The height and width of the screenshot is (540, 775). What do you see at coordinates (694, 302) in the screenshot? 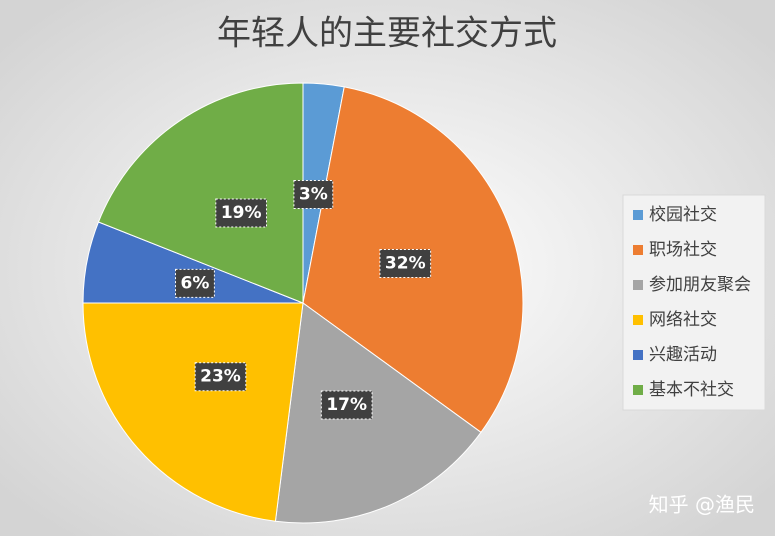
I see `legend-box` at bounding box center [694, 302].